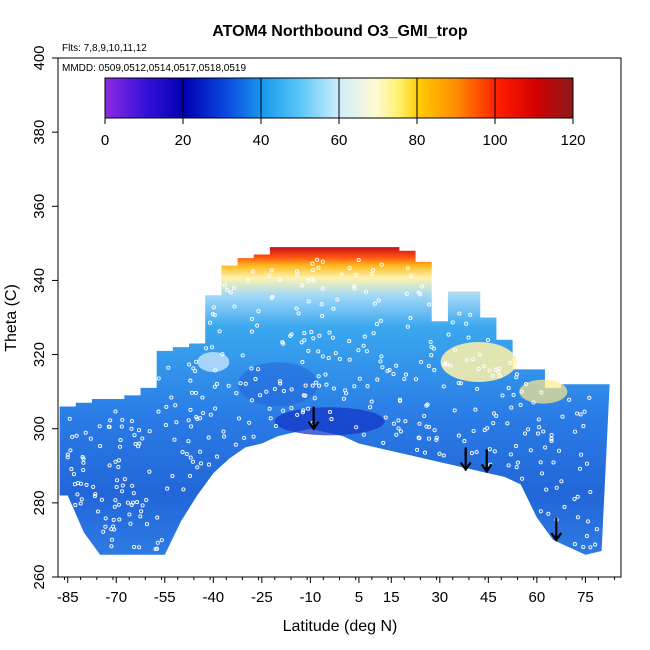  Describe the element at coordinates (39, 576) in the screenshot. I see `y-tick-label: 260` at that location.